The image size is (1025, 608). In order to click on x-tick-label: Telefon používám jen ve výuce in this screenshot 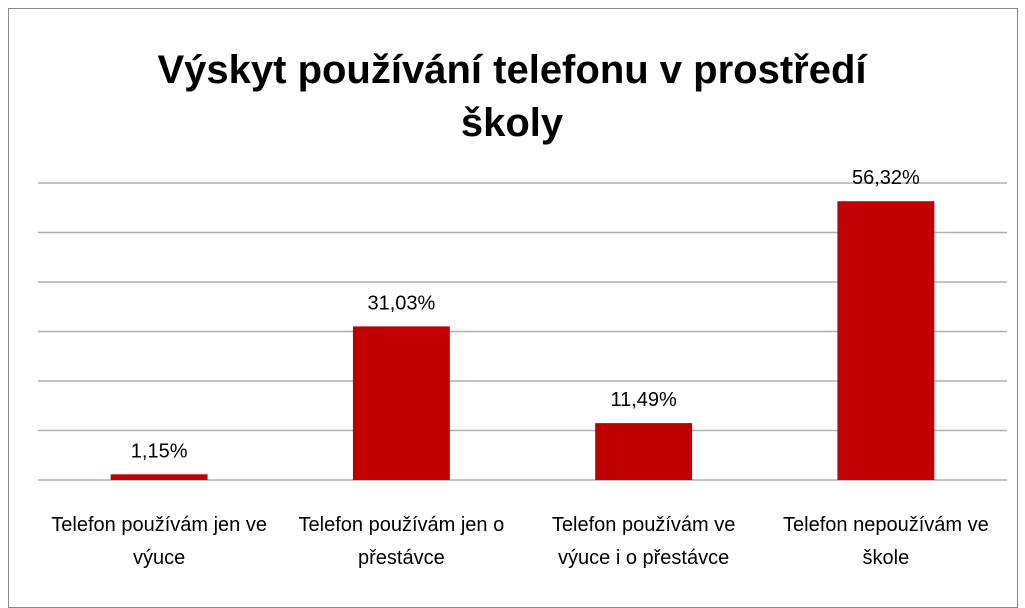, I will do `click(159, 541)`.